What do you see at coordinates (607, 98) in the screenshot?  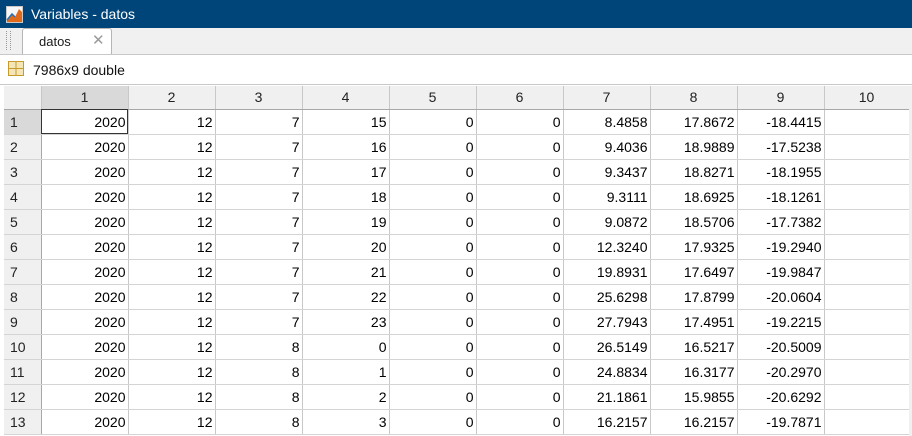 I see `column-header: 7` at bounding box center [607, 98].